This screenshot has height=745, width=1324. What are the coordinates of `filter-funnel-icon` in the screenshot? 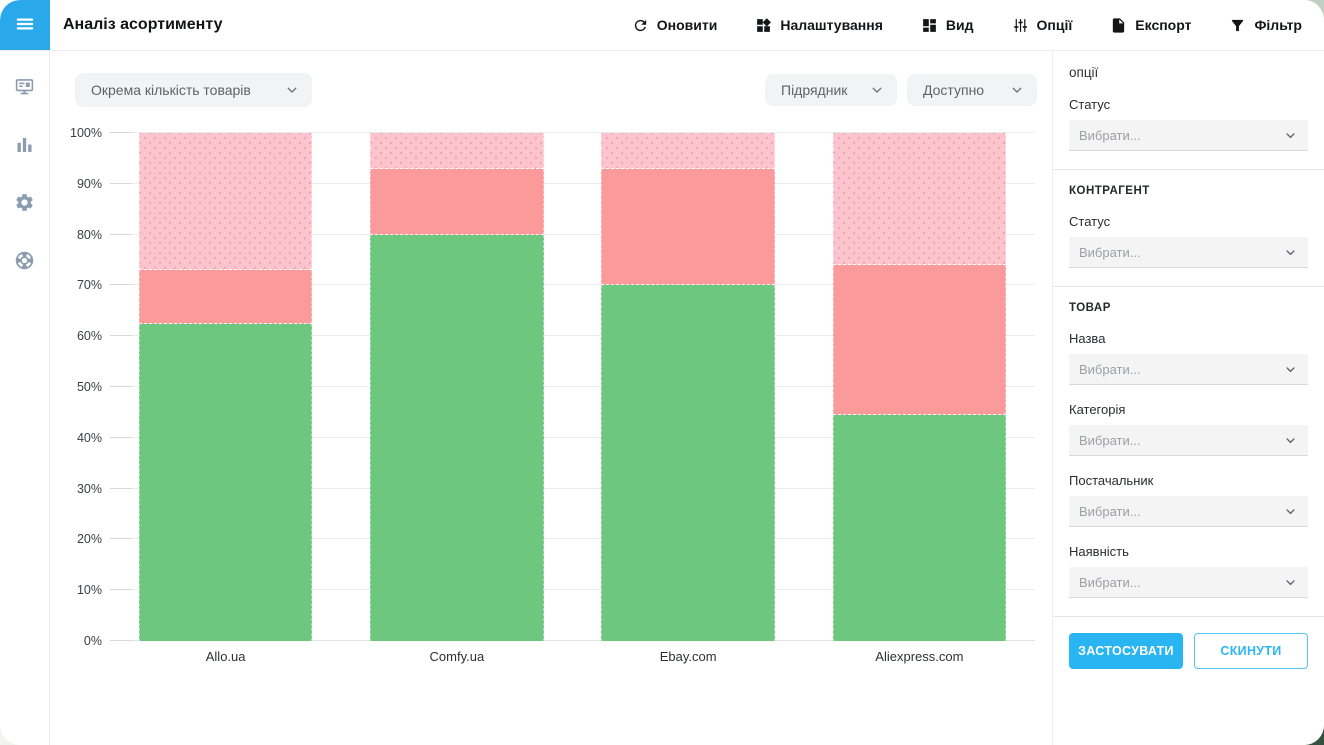 It's located at (1237, 25).